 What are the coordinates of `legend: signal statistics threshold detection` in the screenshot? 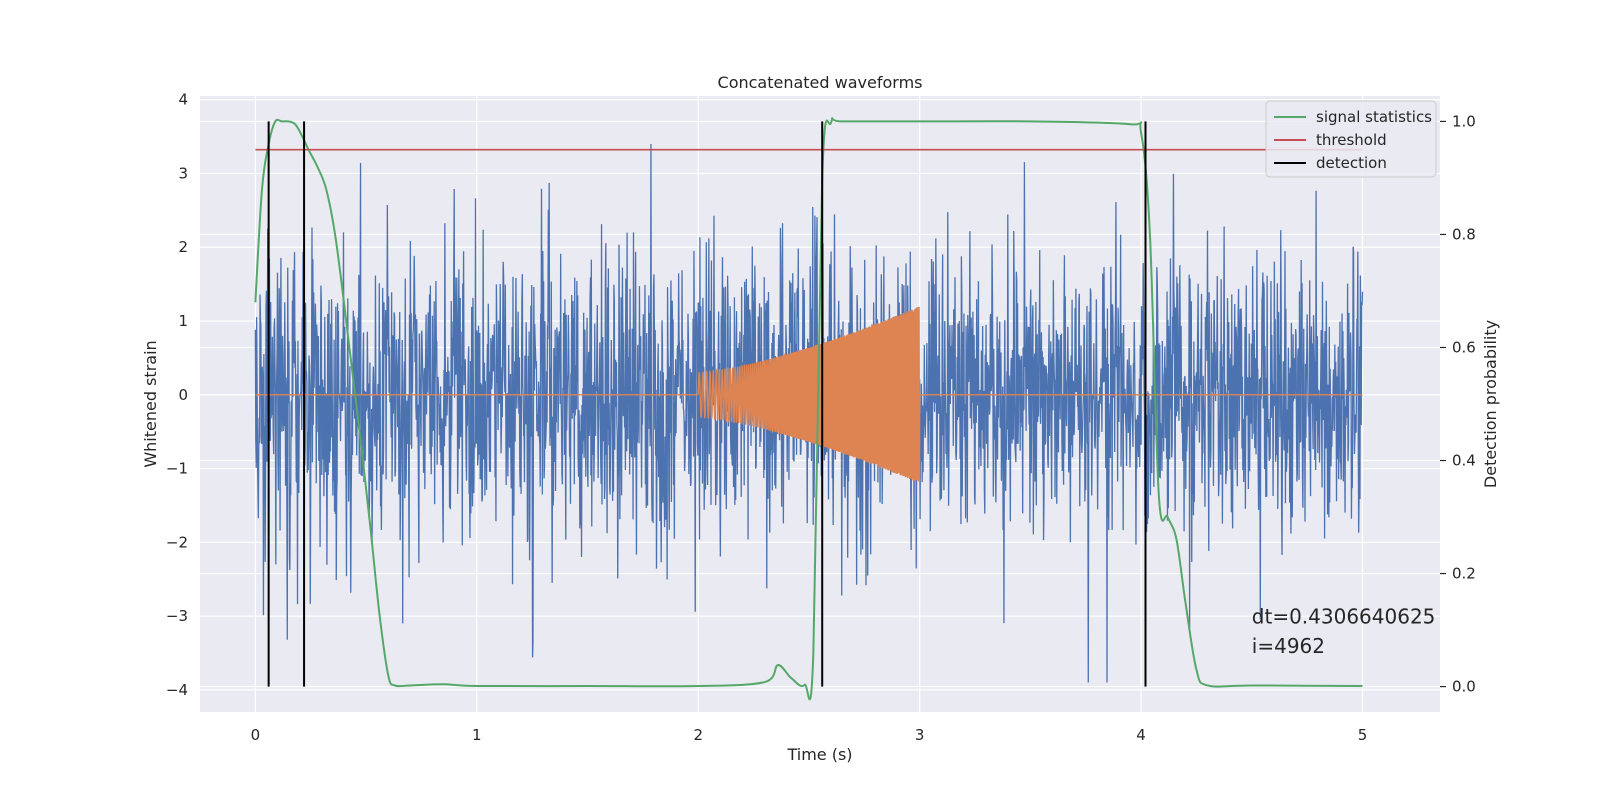 It's located at (1351, 139).